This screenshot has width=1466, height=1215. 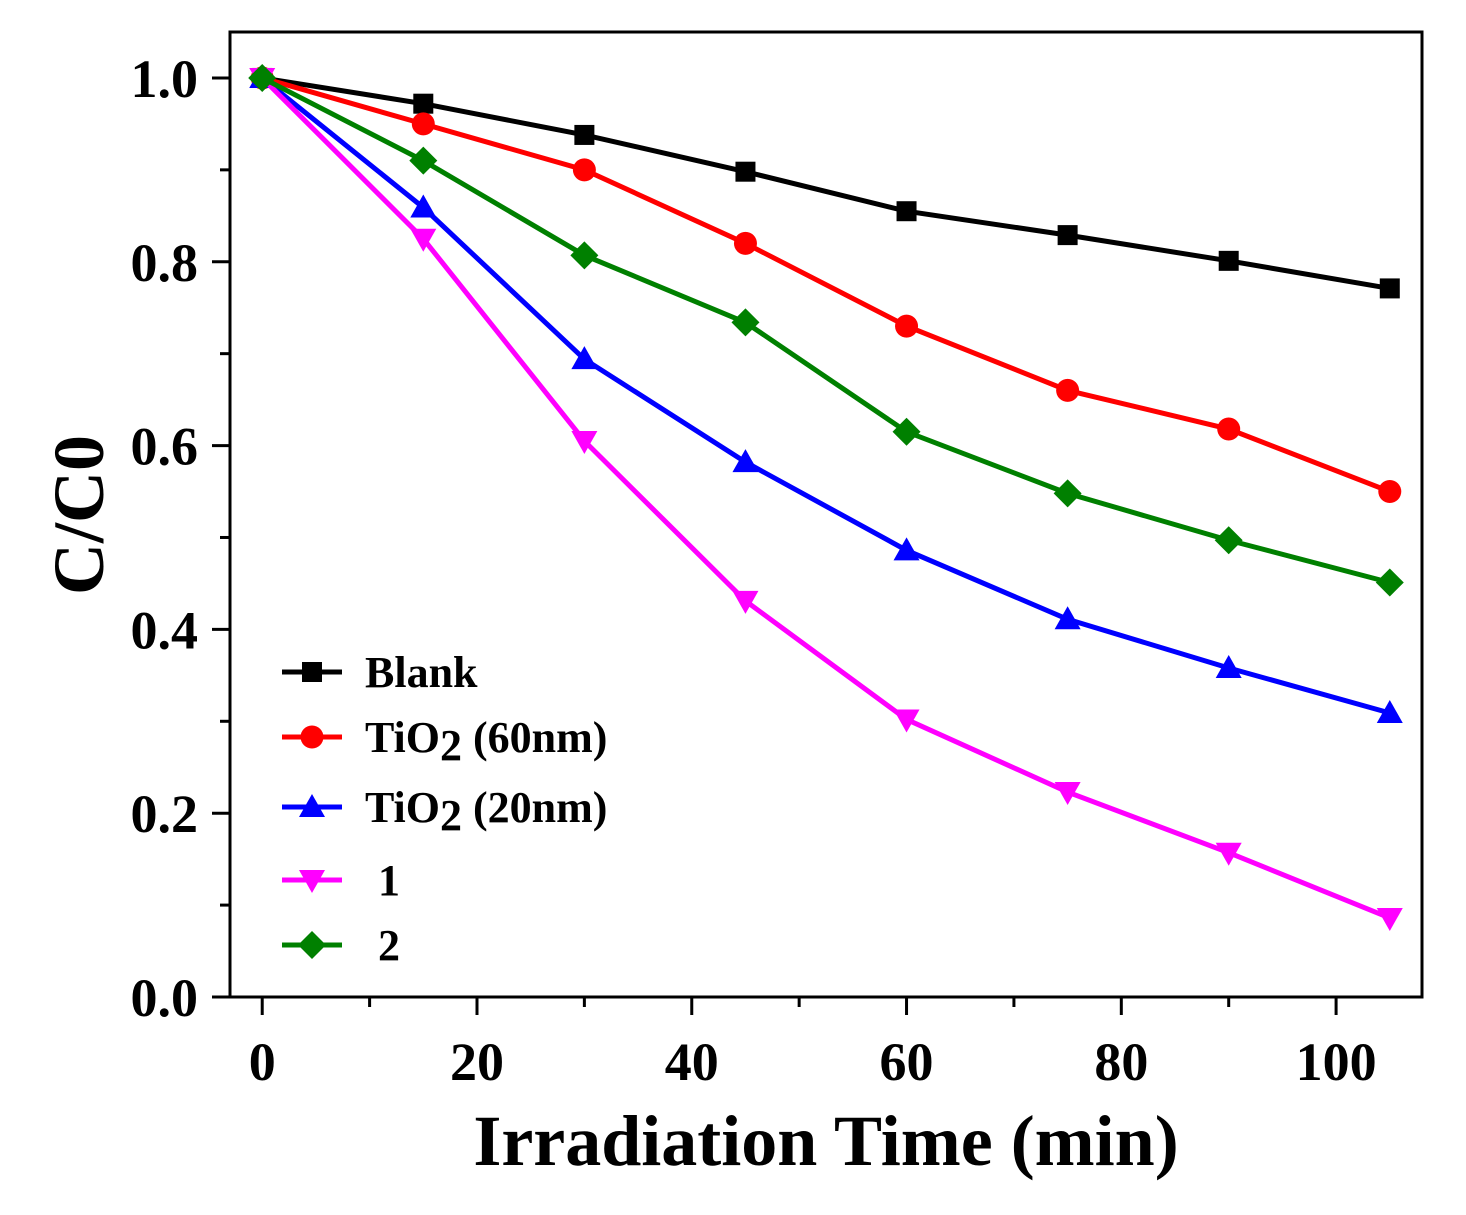 I want to click on y-tick-label: 0.8, so click(x=165, y=263).